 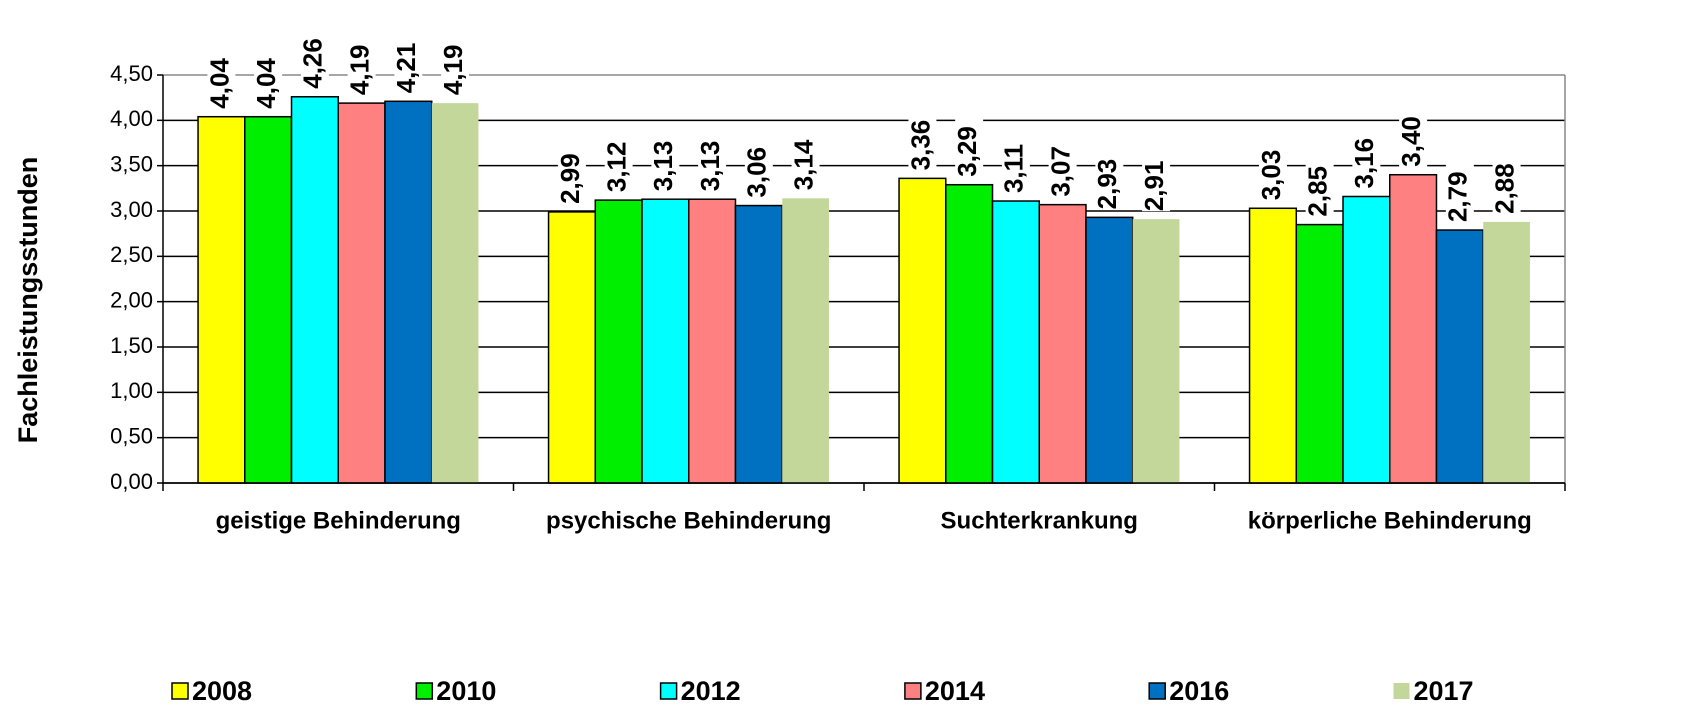 What do you see at coordinates (131, 254) in the screenshot?
I see `y-tick-label: 2,50` at bounding box center [131, 254].